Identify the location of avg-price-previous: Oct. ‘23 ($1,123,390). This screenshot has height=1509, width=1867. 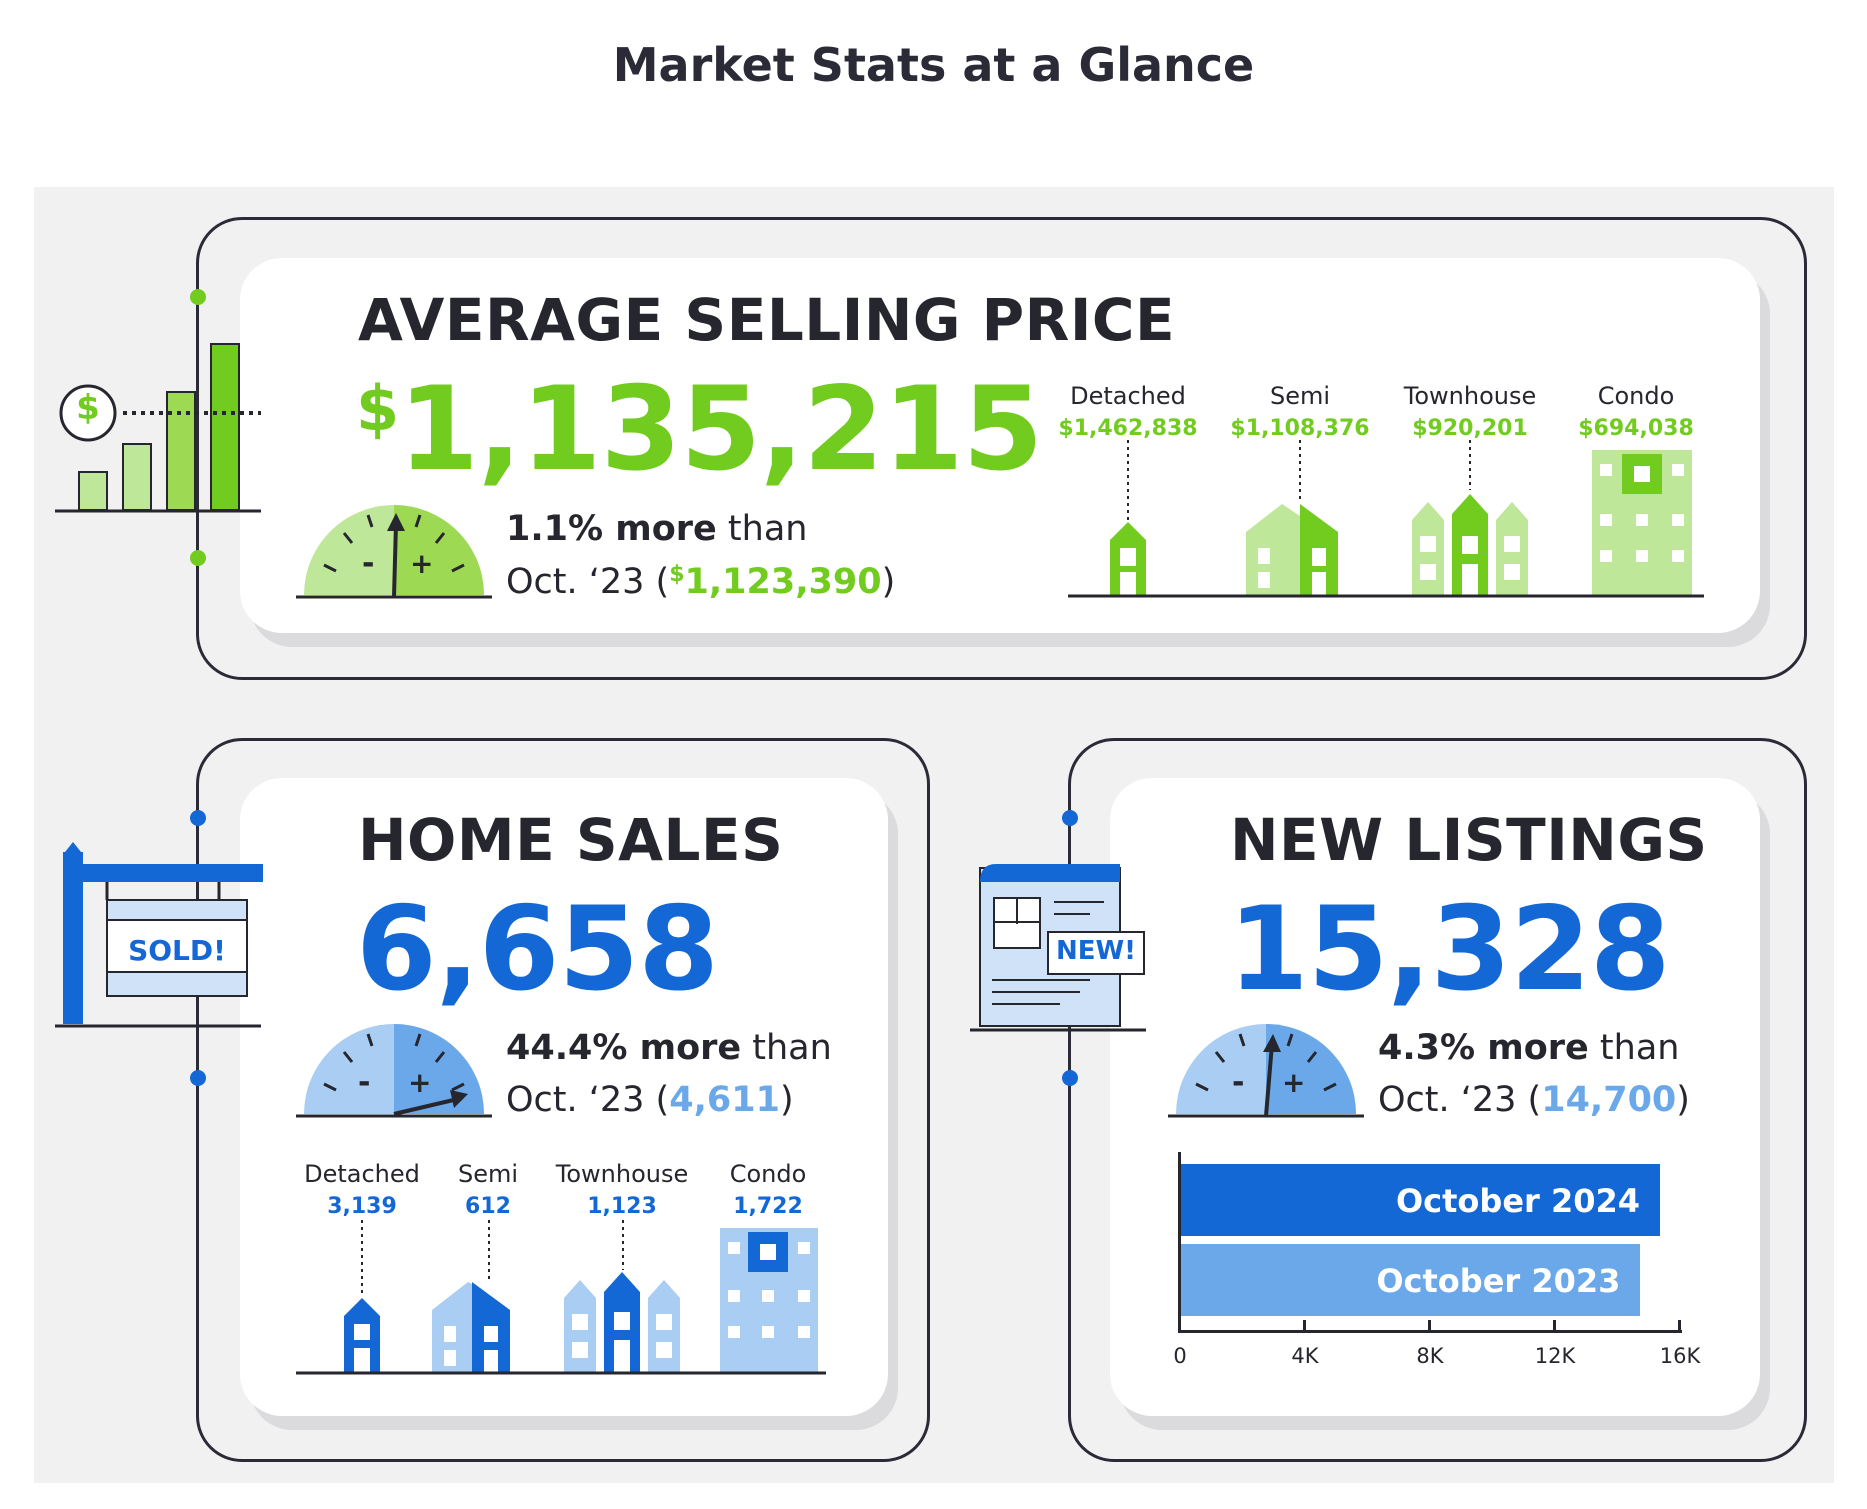
(700, 582).